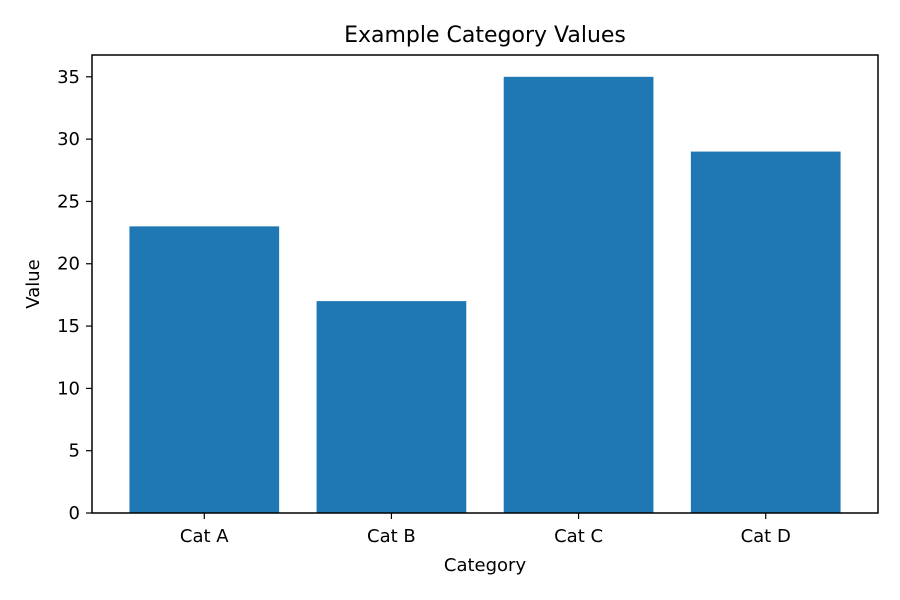 This screenshot has width=900, height=600. Describe the element at coordinates (74, 513) in the screenshot. I see `y-tick-label: 0` at that location.